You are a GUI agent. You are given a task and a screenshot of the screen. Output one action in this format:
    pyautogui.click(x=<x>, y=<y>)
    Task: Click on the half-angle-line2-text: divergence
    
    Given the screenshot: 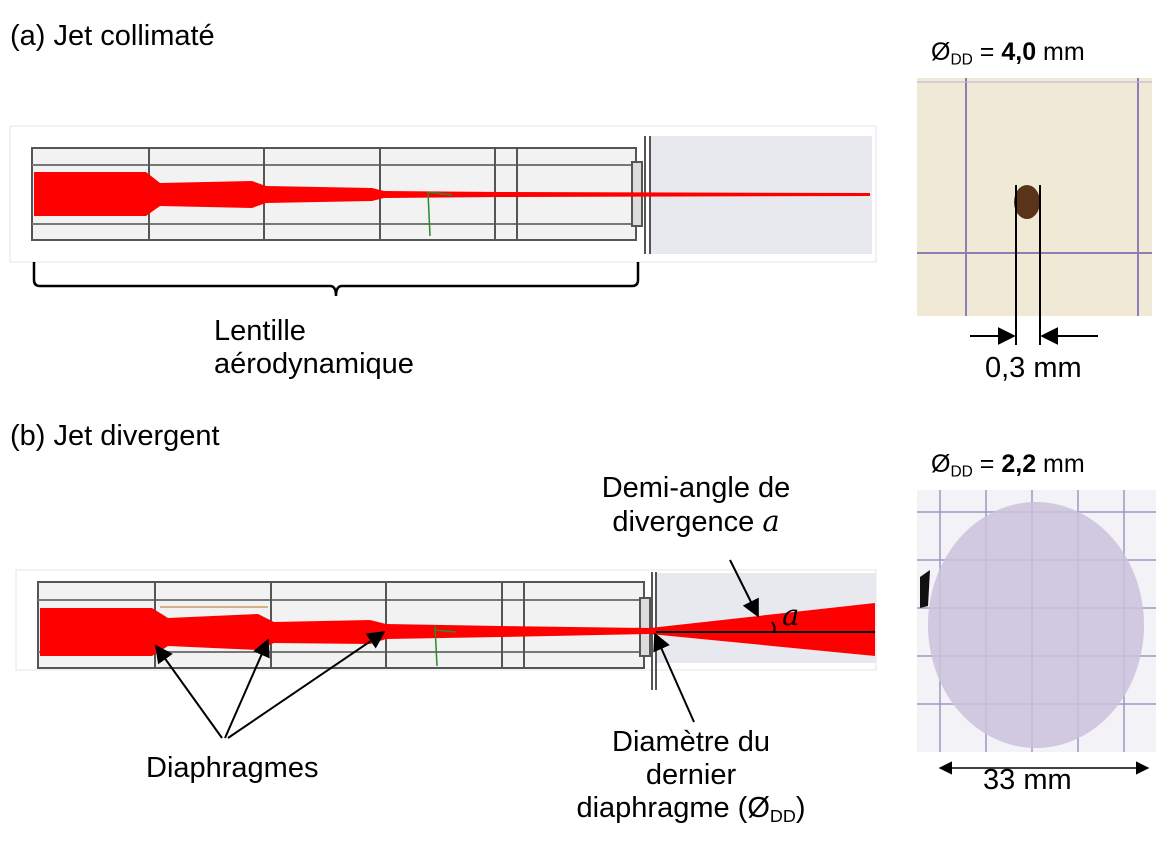 What is the action you would take?
    pyautogui.click(x=687, y=522)
    